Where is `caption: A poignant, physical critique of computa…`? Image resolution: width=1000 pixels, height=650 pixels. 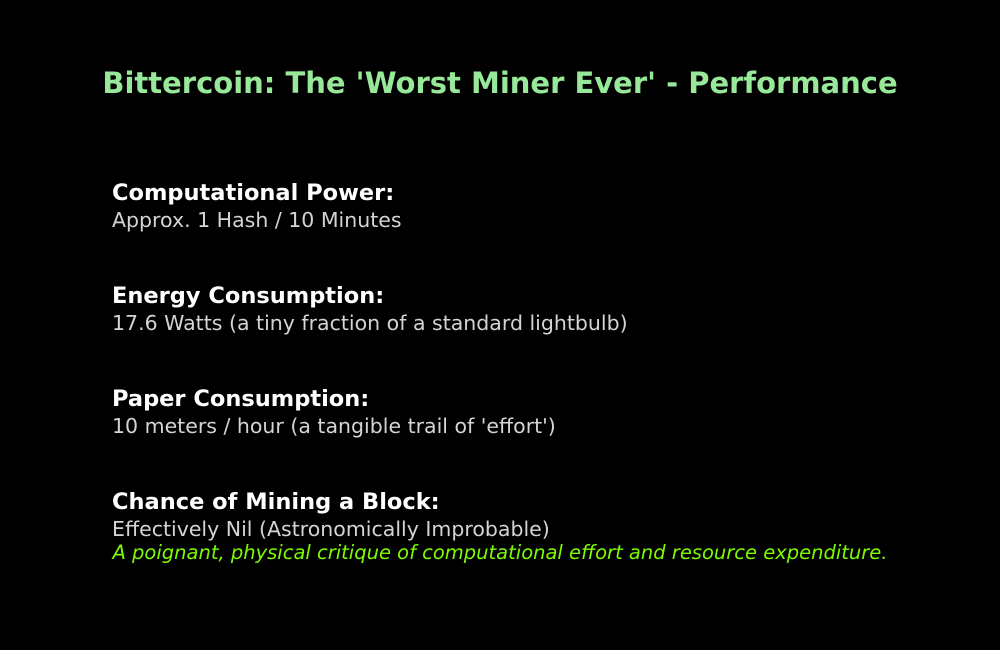 caption: A poignant, physical critique of computa… is located at coordinates (500, 552).